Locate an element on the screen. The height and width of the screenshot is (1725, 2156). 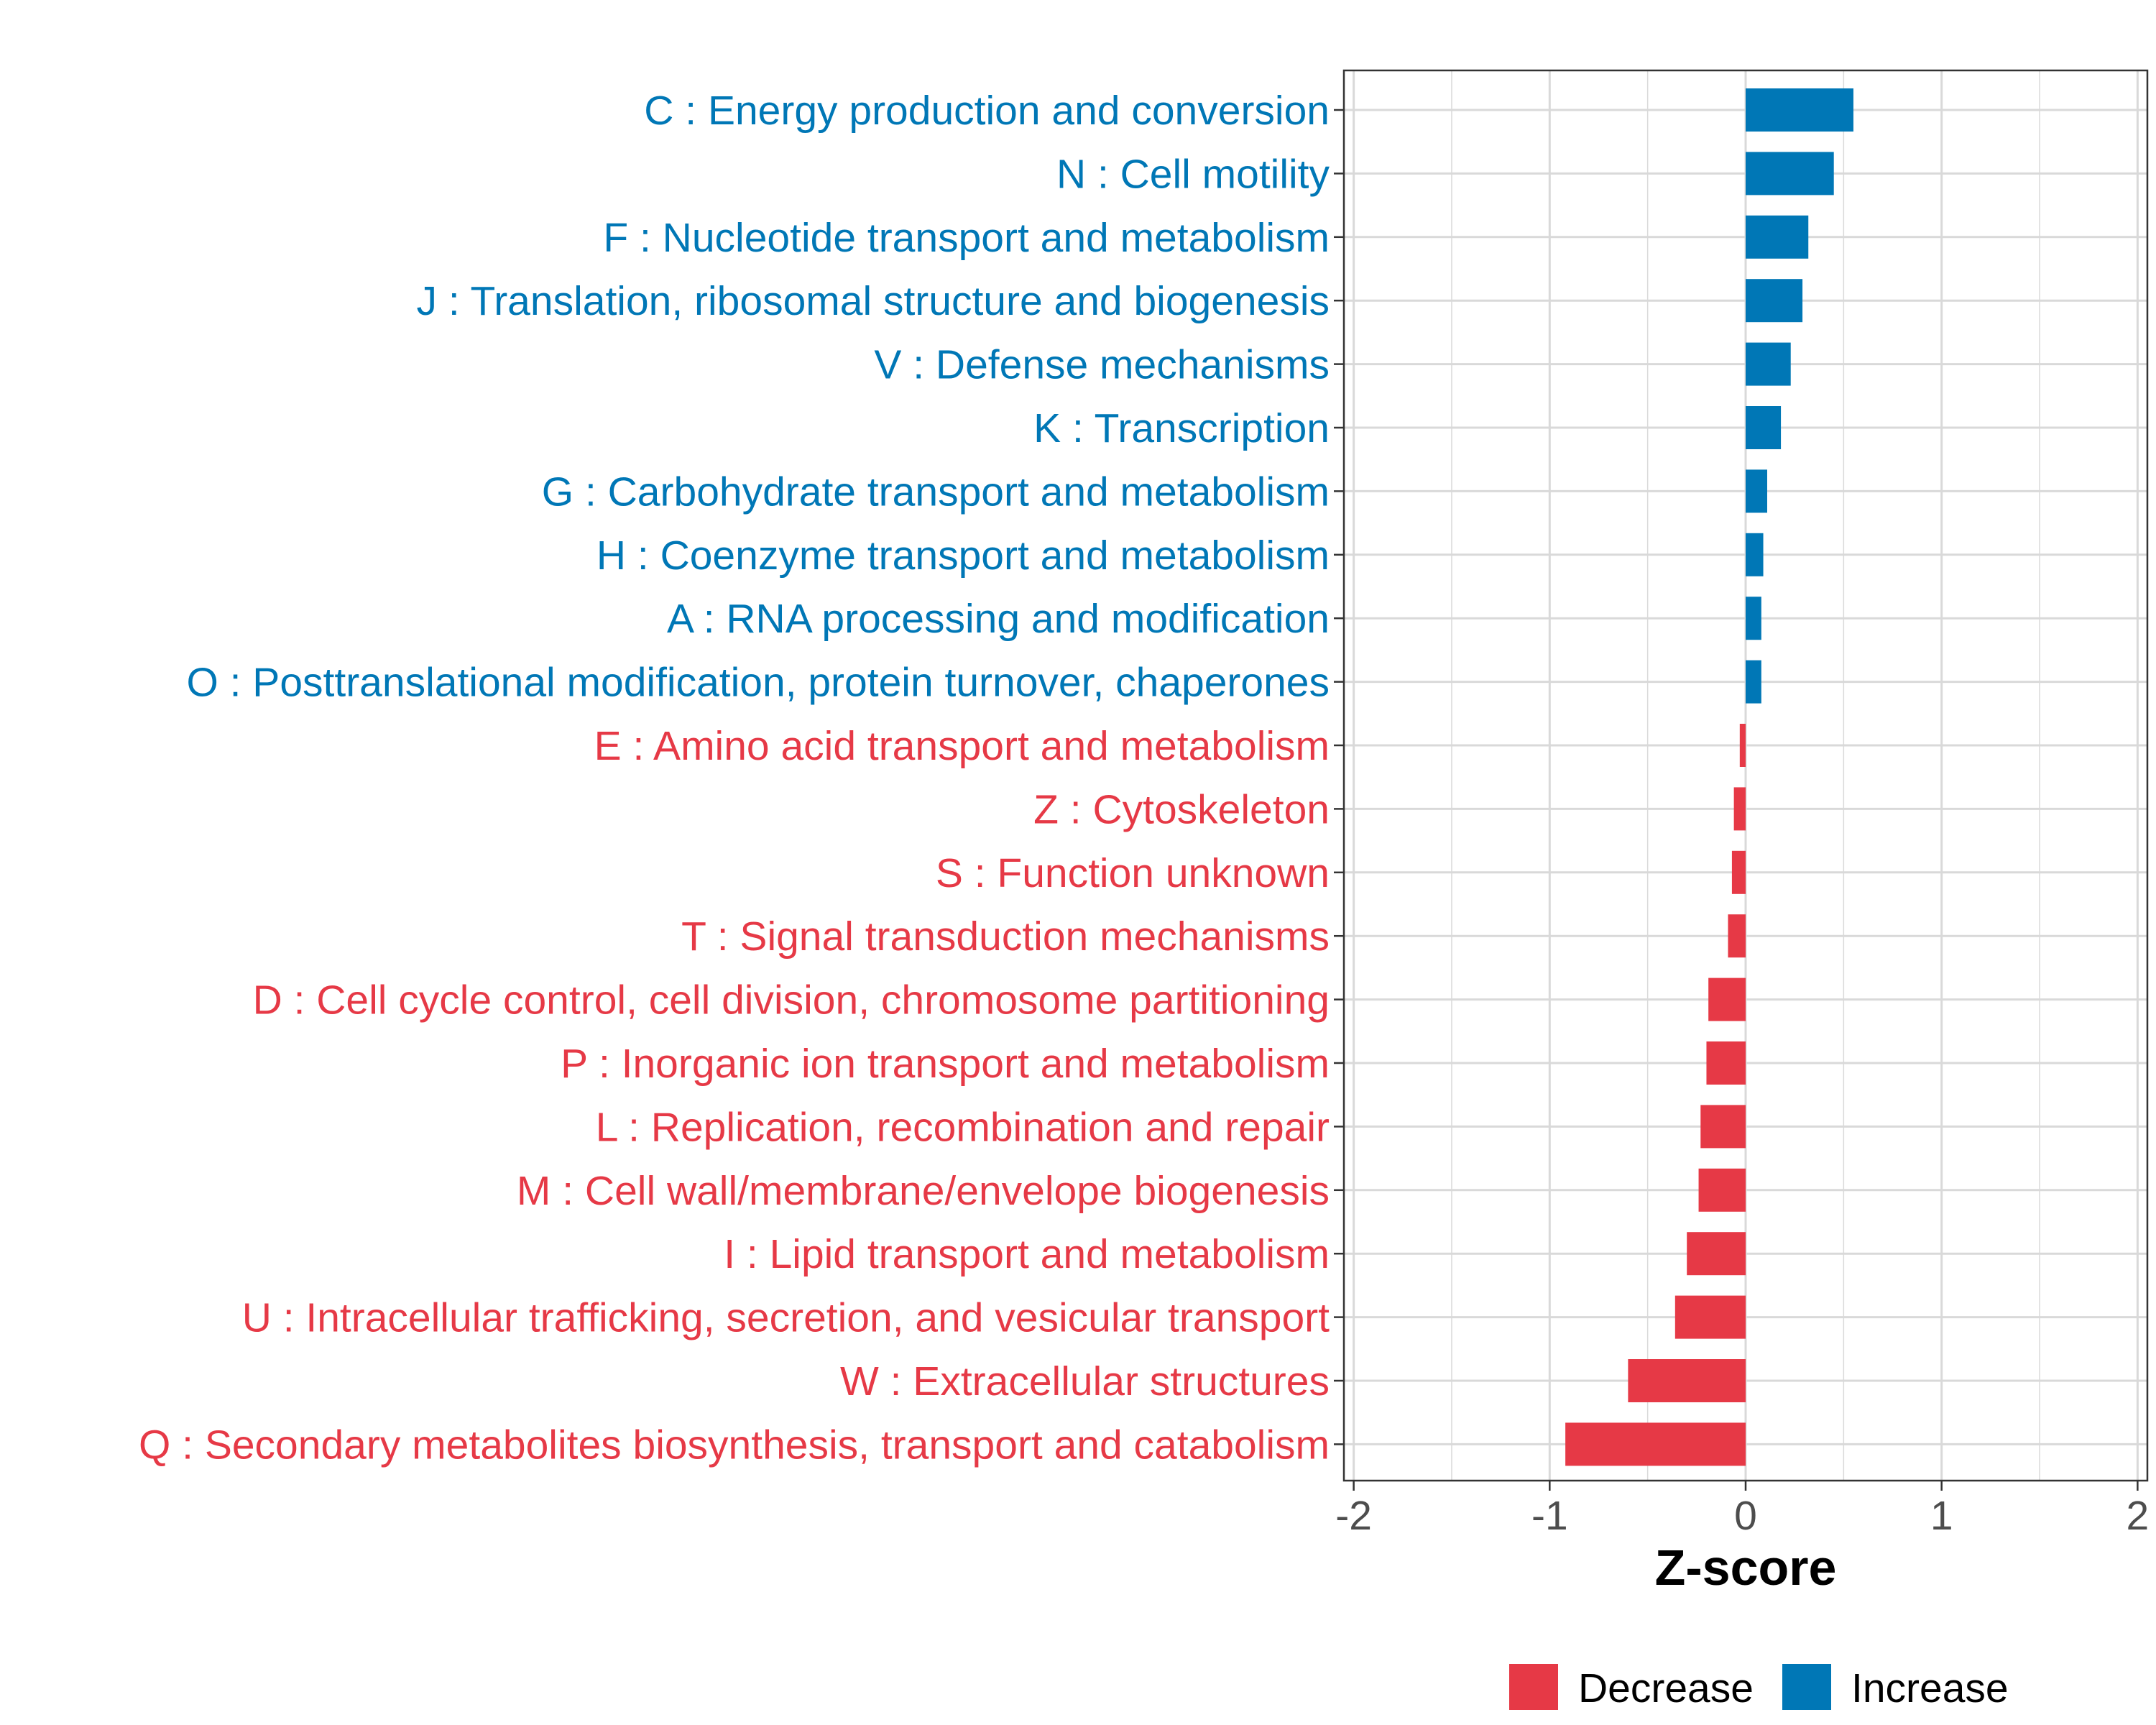
x-tick-label: -2 is located at coordinates (1353, 1516).